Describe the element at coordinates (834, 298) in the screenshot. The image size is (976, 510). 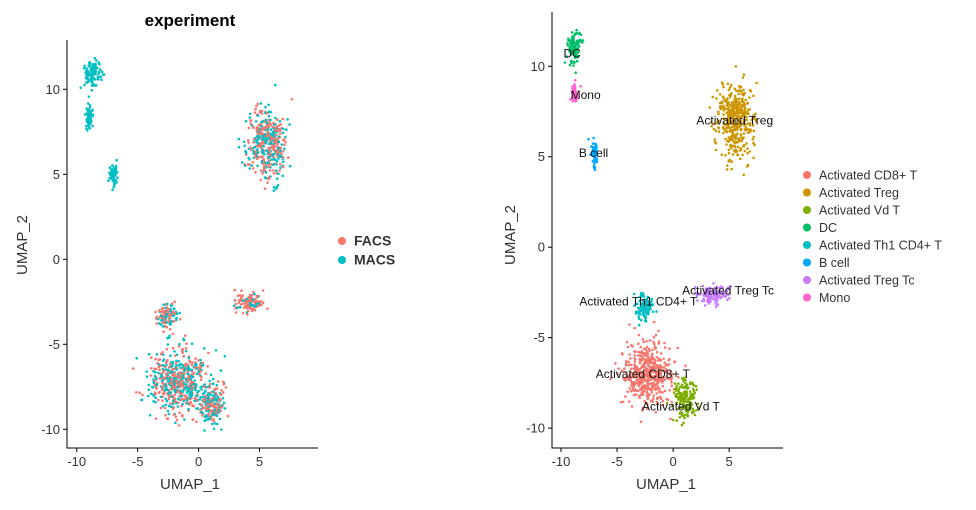
I see `legend-label: Mono` at that location.